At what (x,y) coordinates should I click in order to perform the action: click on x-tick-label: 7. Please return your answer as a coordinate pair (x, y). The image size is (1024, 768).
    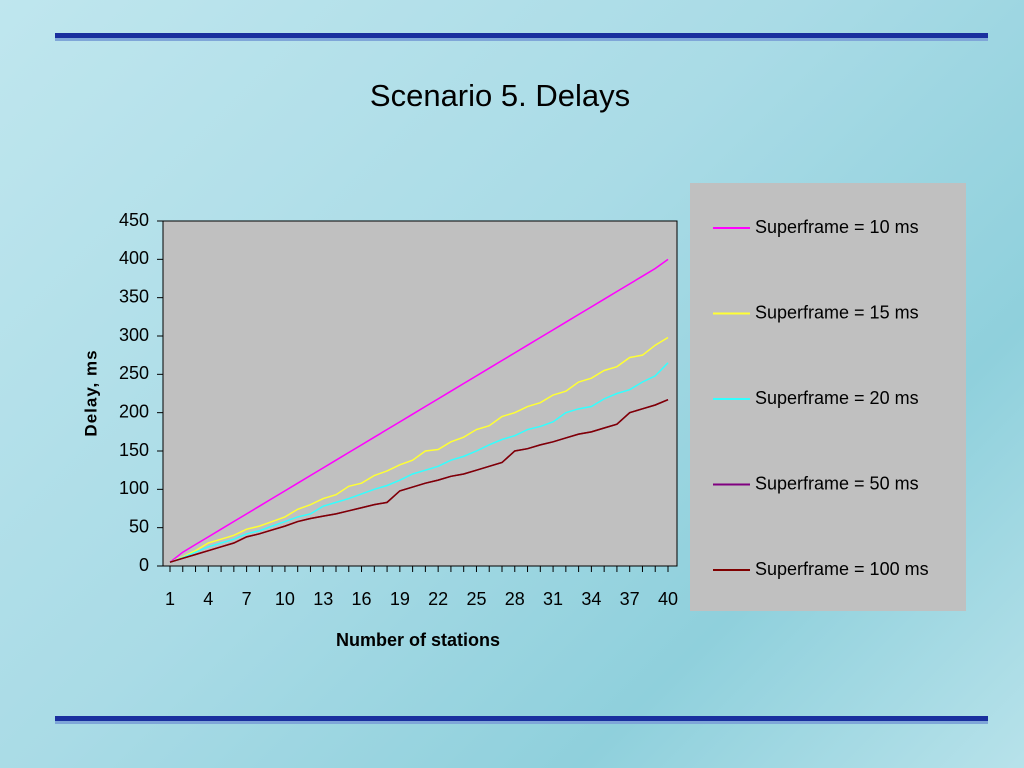
    Looking at the image, I should click on (247, 599).